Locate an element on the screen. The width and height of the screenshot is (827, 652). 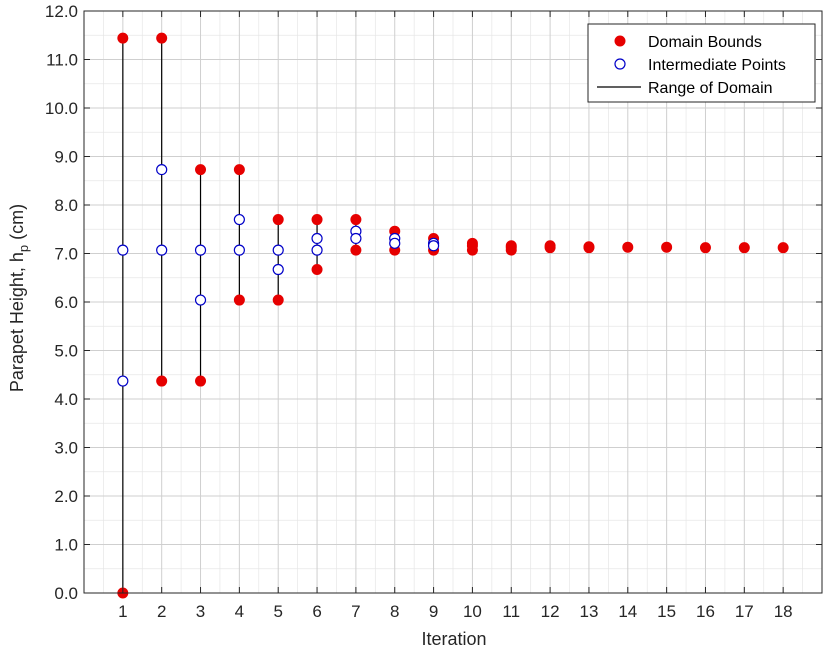
x-tick-label: 2 is located at coordinates (161, 611).